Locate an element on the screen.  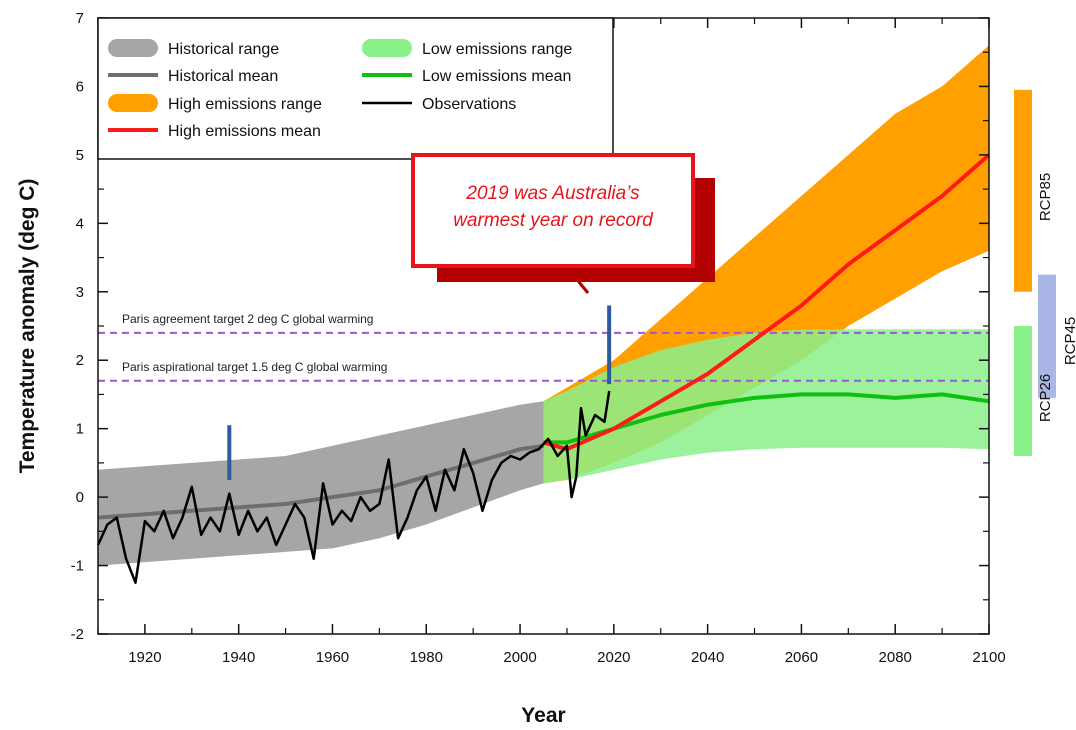
low-emissions-range-band is located at coordinates (766, 406).